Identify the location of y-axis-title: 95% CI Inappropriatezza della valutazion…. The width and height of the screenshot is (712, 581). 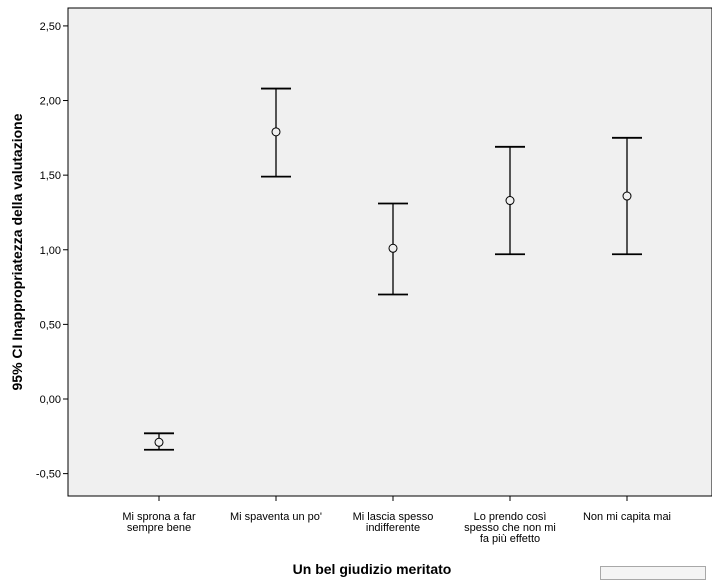
(17, 251).